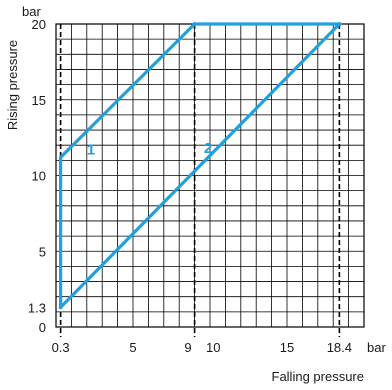 Image resolution: width=392 pixels, height=390 pixels. I want to click on x-tick-label: 10, so click(213, 347).